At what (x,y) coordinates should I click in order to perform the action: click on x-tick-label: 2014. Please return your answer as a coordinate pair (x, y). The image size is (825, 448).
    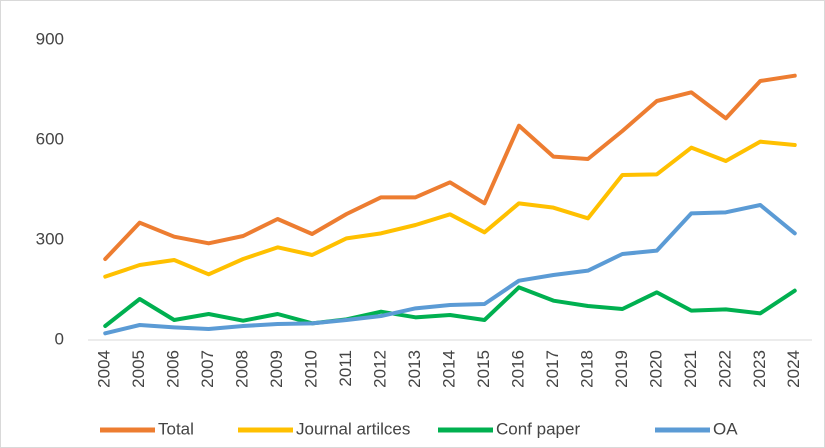
    Looking at the image, I should click on (448, 369).